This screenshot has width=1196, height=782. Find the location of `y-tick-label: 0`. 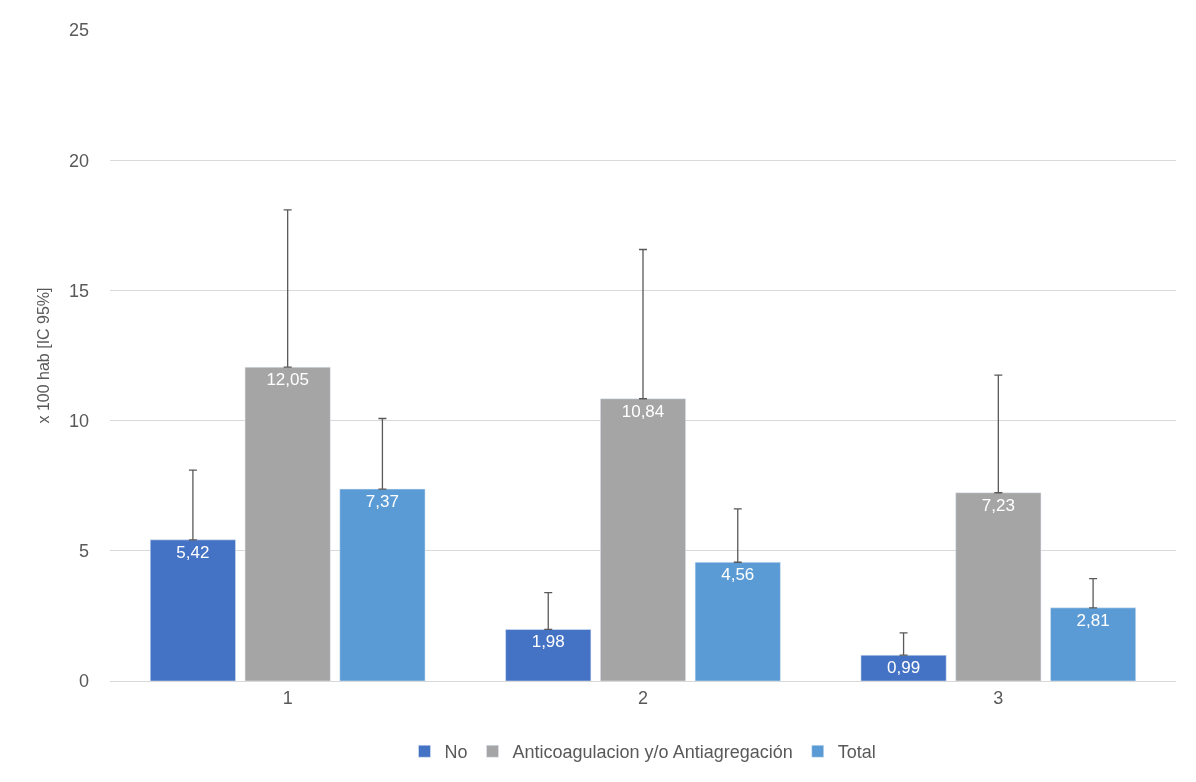

y-tick-label: 0 is located at coordinates (83, 681).